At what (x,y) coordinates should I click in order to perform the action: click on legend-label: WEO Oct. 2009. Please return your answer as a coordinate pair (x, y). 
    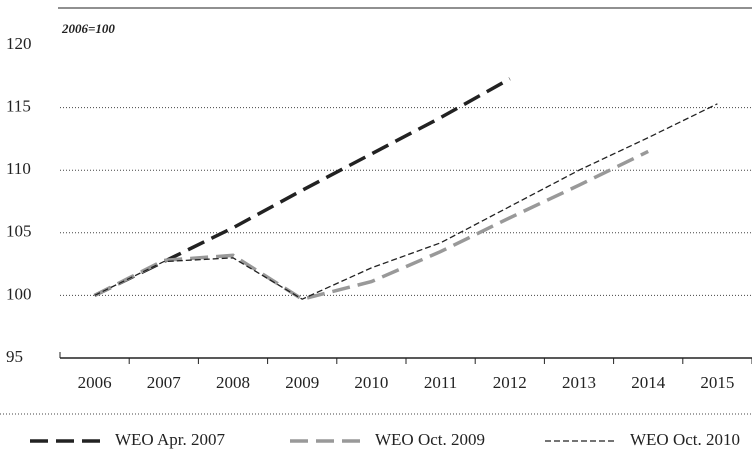
    Looking at the image, I should click on (430, 439).